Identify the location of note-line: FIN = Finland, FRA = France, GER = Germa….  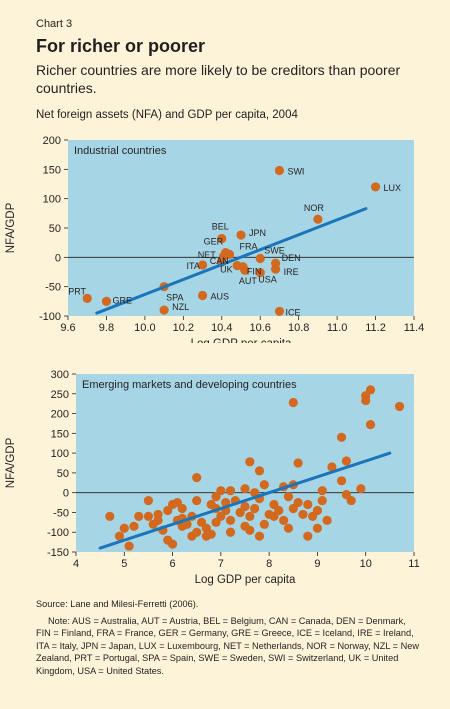
(225, 633).